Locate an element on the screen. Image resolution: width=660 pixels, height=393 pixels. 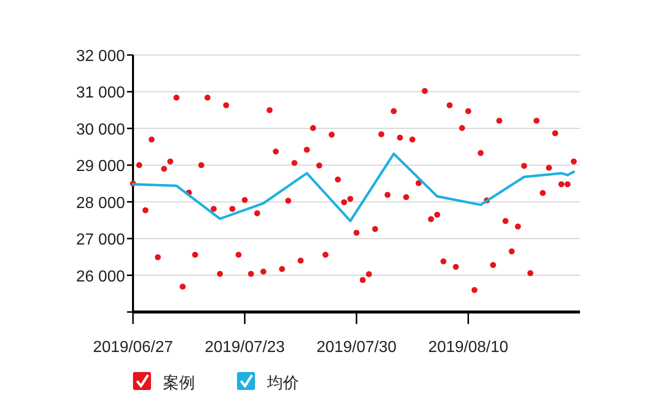
x-tick-label: 2019/07/30 is located at coordinates (356, 347).